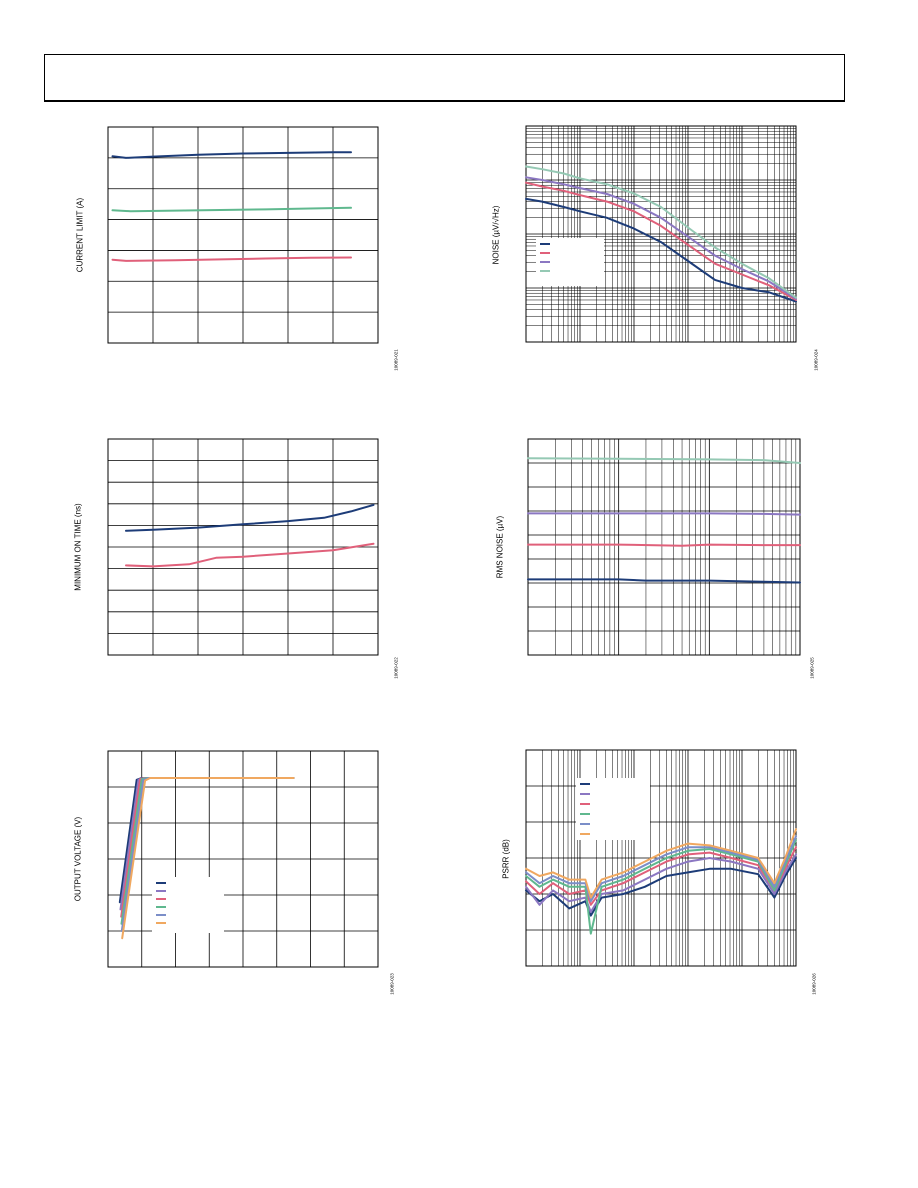 This screenshot has width=918, height=1188. I want to click on chart4-series-1-line, so click(664, 460).